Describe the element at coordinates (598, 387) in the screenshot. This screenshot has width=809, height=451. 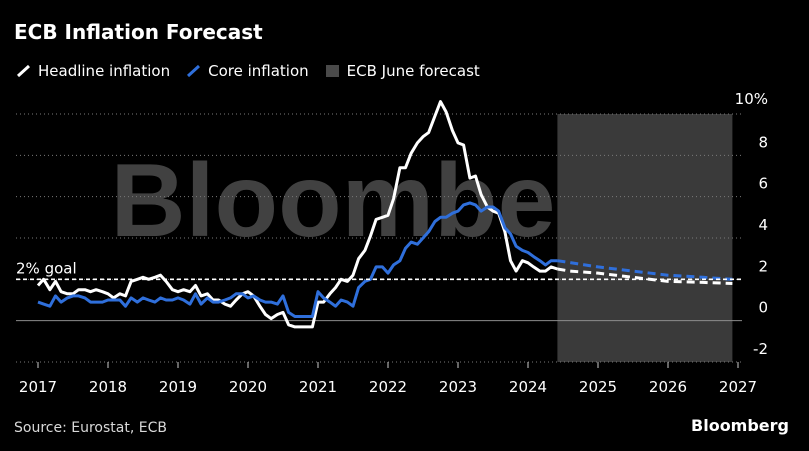
I see `x-tick-label: 2025` at that location.